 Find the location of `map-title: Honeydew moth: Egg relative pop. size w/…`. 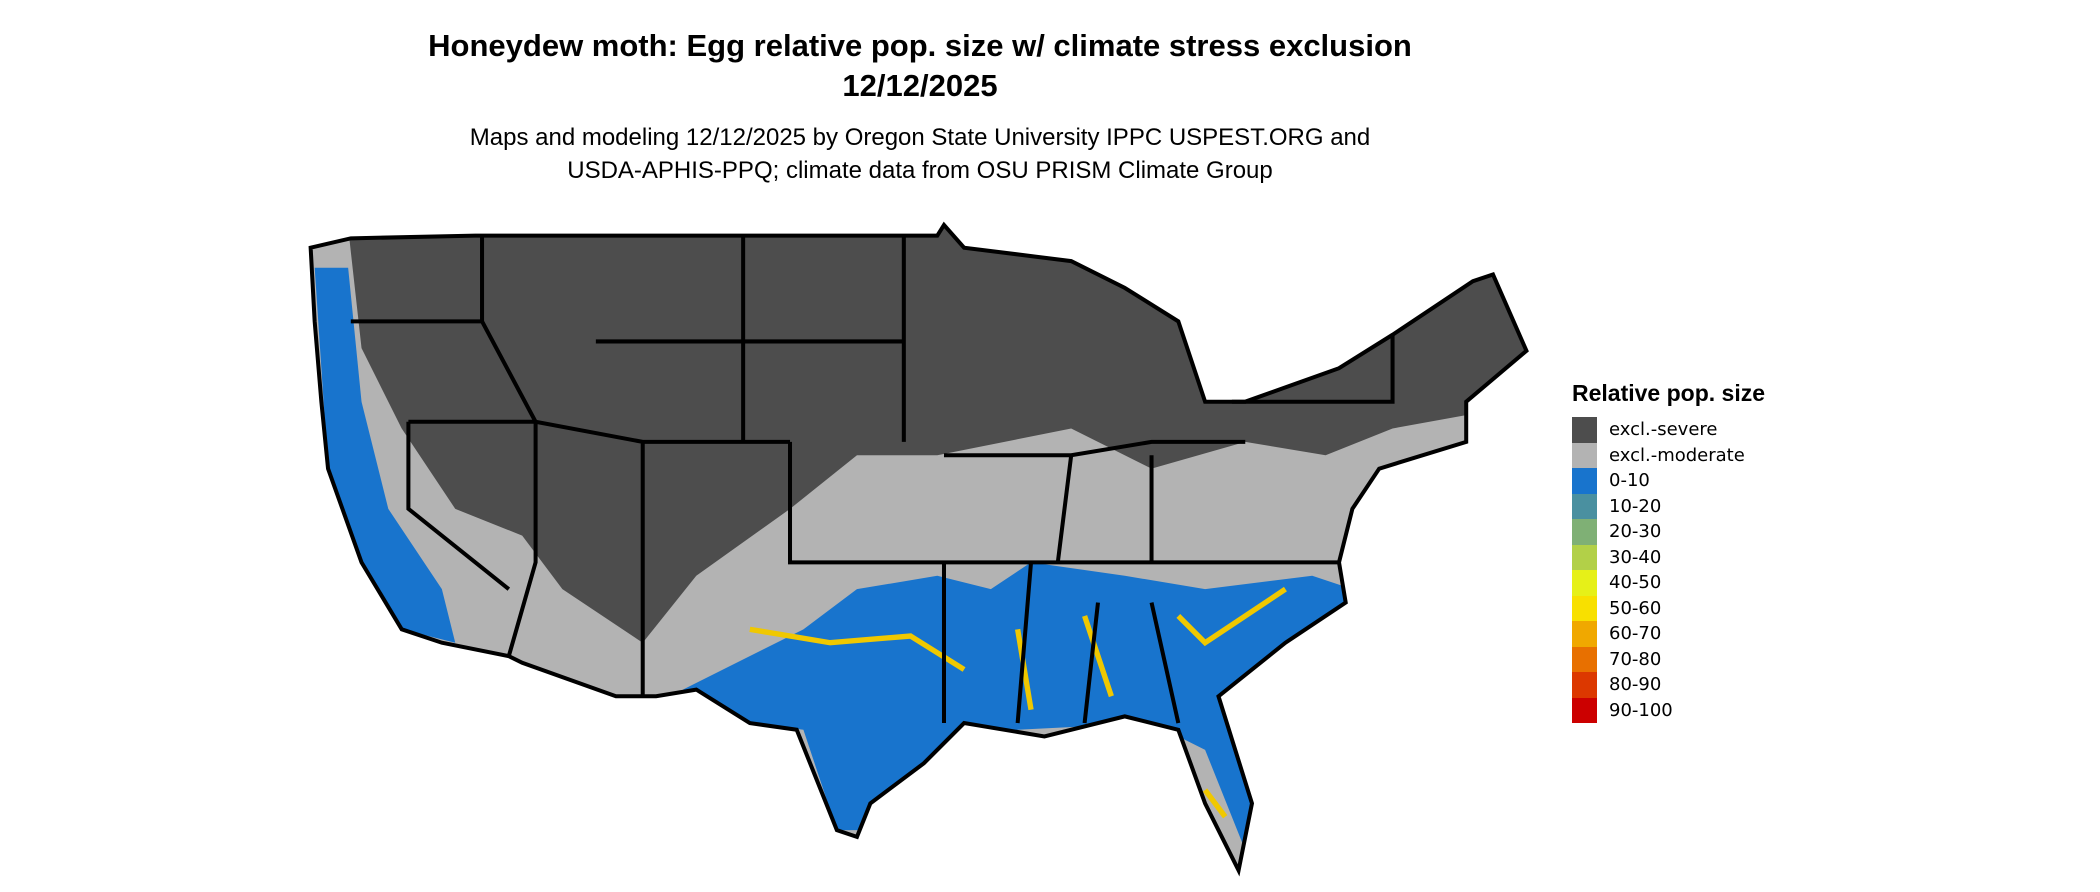

map-title: Honeydew moth: Egg relative pop. size w/… is located at coordinates (920, 45).